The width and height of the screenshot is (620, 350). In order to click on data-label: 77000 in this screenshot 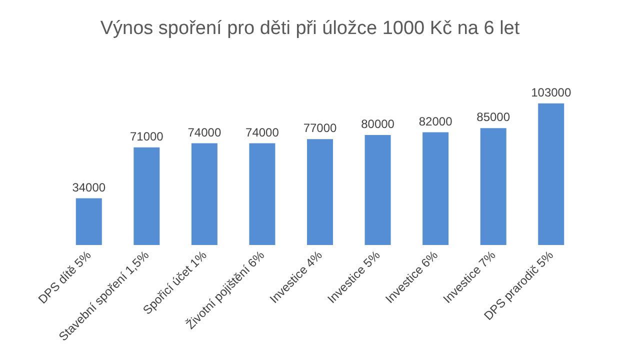, I will do `click(320, 128)`.